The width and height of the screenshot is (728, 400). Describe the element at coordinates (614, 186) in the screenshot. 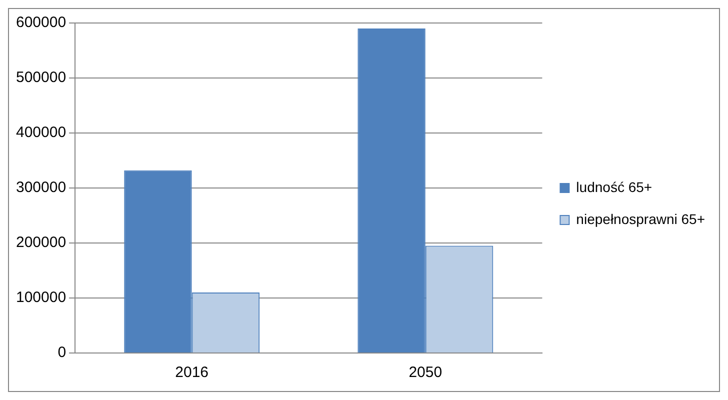

I see `legend-label: ludność 65+` at that location.